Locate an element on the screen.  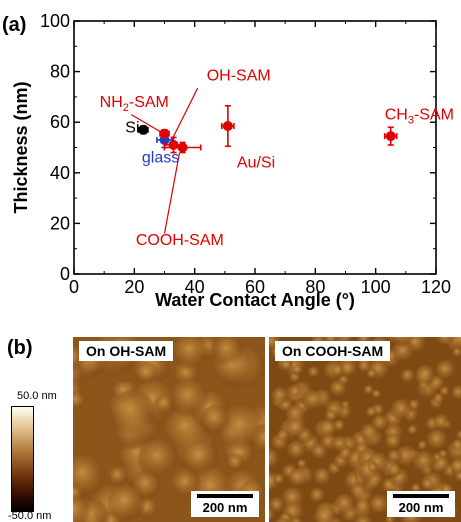
afm-image-cooh-sam: On COOH-SAM 200 nm is located at coordinates (365, 429).